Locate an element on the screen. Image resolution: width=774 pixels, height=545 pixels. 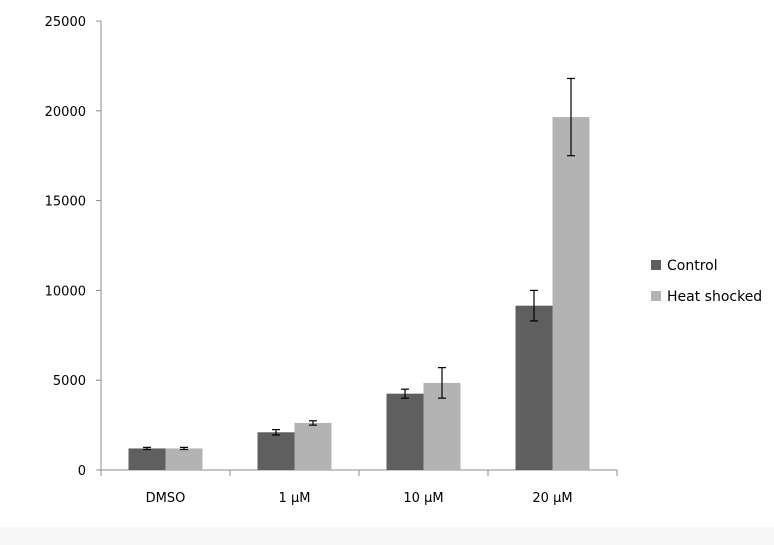
legend: Control Heat shocked is located at coordinates (706, 281).